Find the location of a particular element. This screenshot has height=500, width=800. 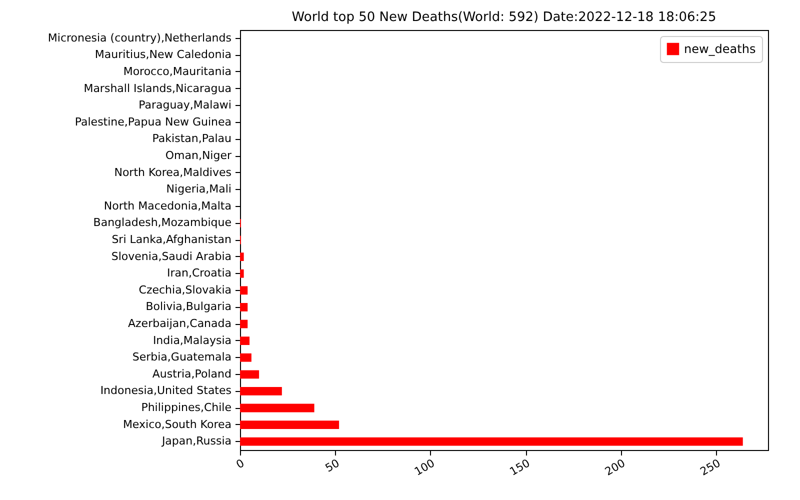

y-tick-label: Nigeria,Mali is located at coordinates (199, 189).